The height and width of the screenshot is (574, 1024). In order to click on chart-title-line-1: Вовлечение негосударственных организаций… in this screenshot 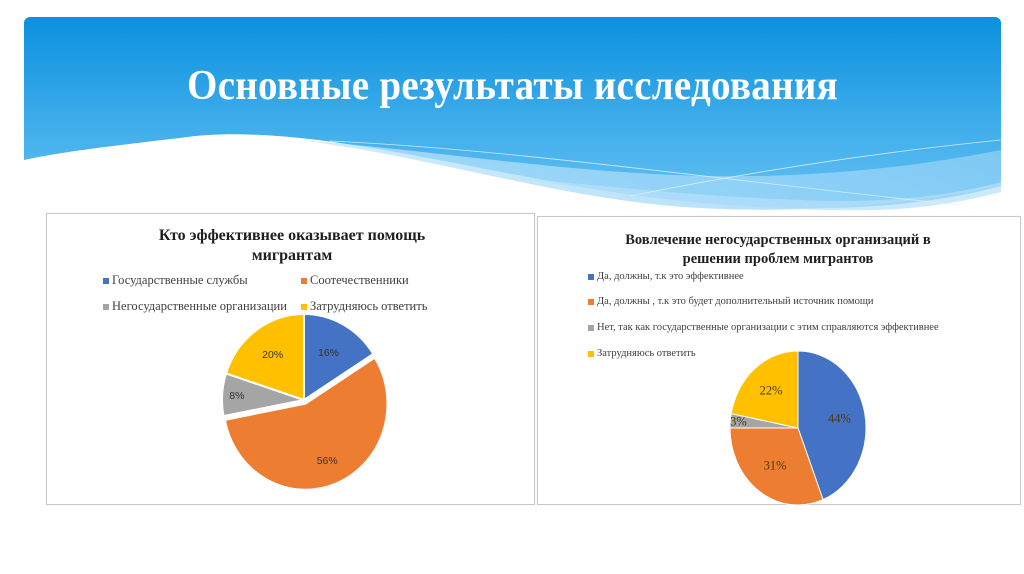, I will do `click(778, 240)`.